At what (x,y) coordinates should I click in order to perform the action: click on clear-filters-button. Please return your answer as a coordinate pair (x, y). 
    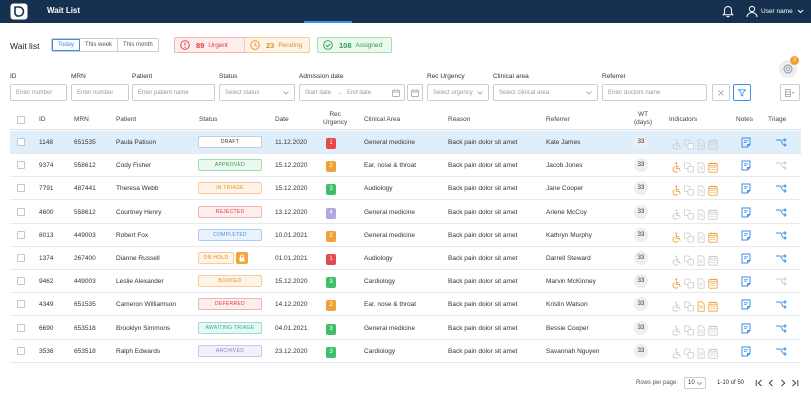
    Looking at the image, I should click on (721, 92).